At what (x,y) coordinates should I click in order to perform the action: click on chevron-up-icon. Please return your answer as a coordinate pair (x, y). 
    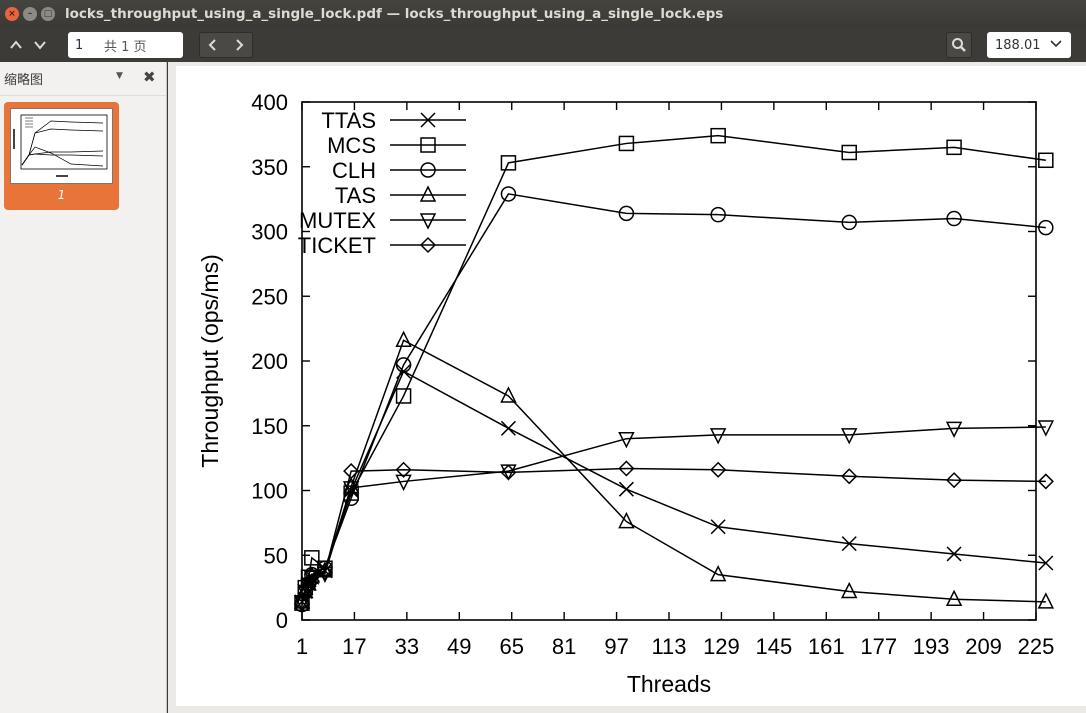
    Looking at the image, I should click on (16, 44).